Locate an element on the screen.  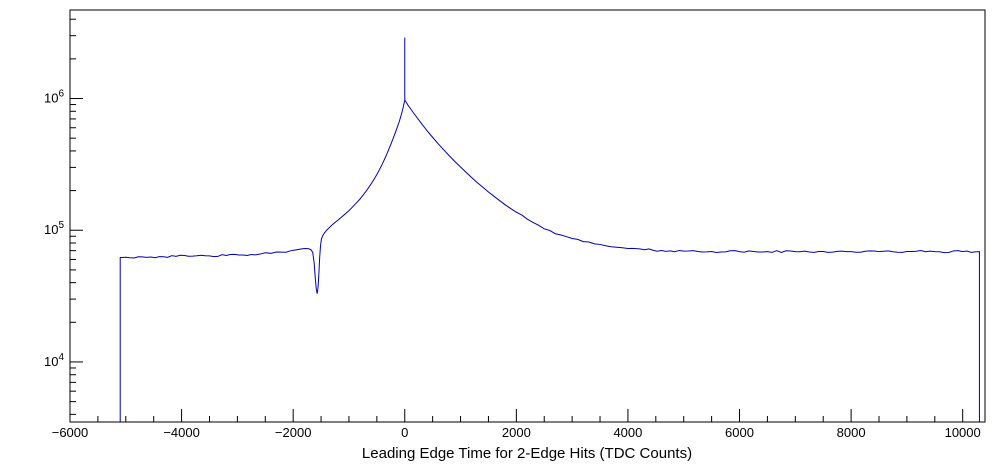
y-tick-label: 10⁵ is located at coordinates (54, 228).